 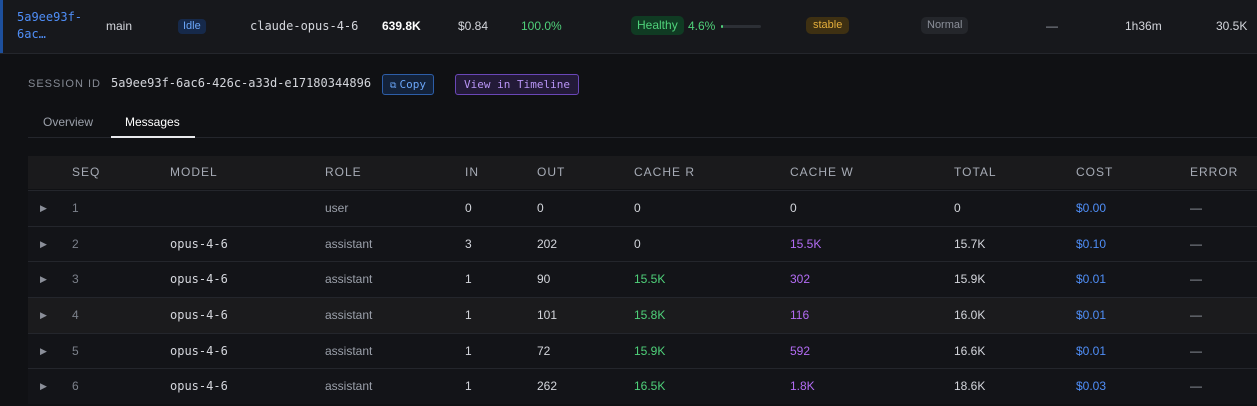 What do you see at coordinates (153, 137) in the screenshot?
I see `active-tab-indicator` at bounding box center [153, 137].